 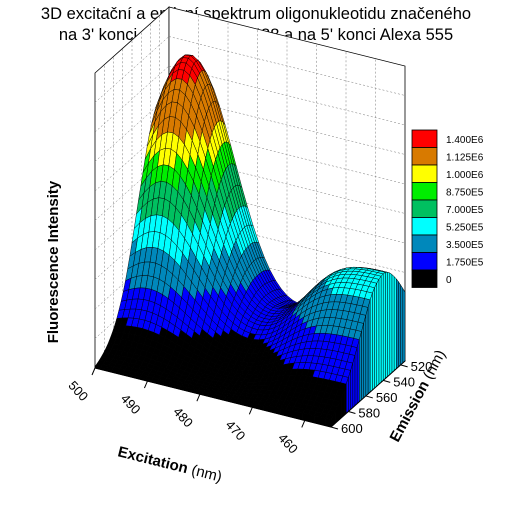 What do you see at coordinates (53, 261) in the screenshot?
I see `intensity-axis-title: Fluorescence Intensity` at bounding box center [53, 261].